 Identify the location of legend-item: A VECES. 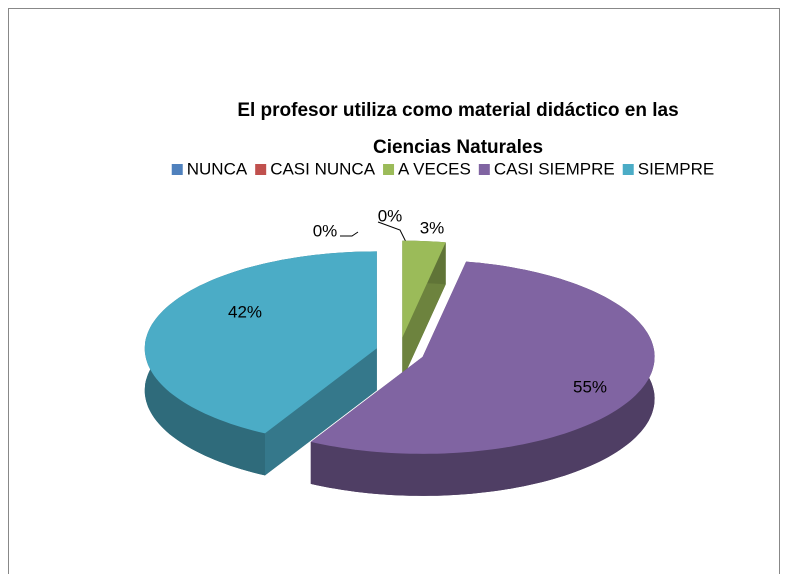
(427, 168).